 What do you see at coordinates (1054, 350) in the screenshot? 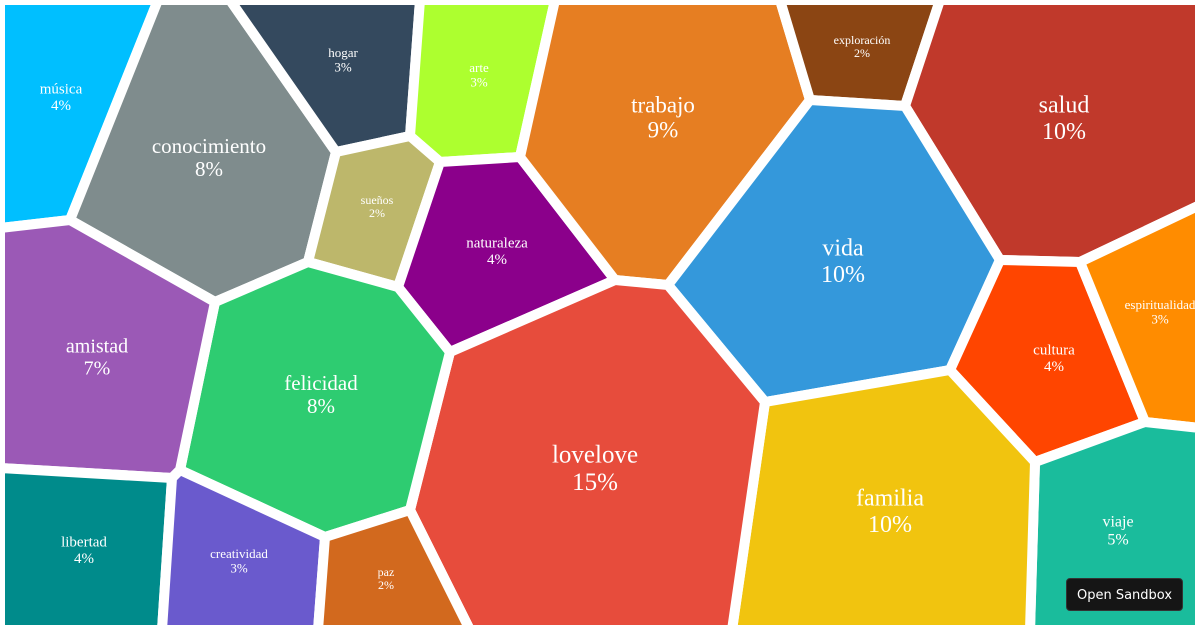
I see `cell-label: cultura` at bounding box center [1054, 350].